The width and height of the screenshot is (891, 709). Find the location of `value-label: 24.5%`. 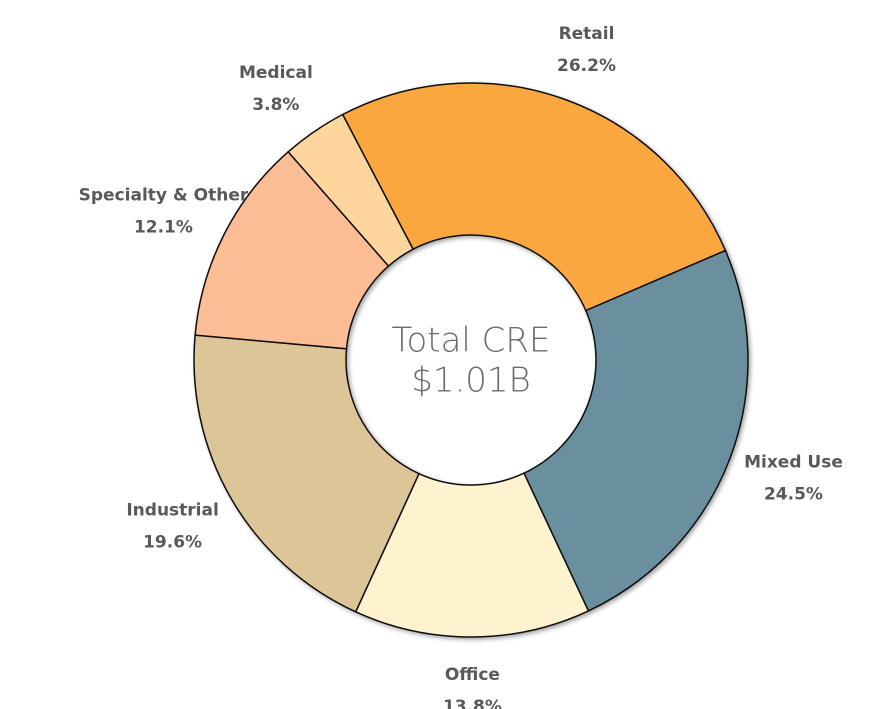

value-label: 24.5% is located at coordinates (793, 494).